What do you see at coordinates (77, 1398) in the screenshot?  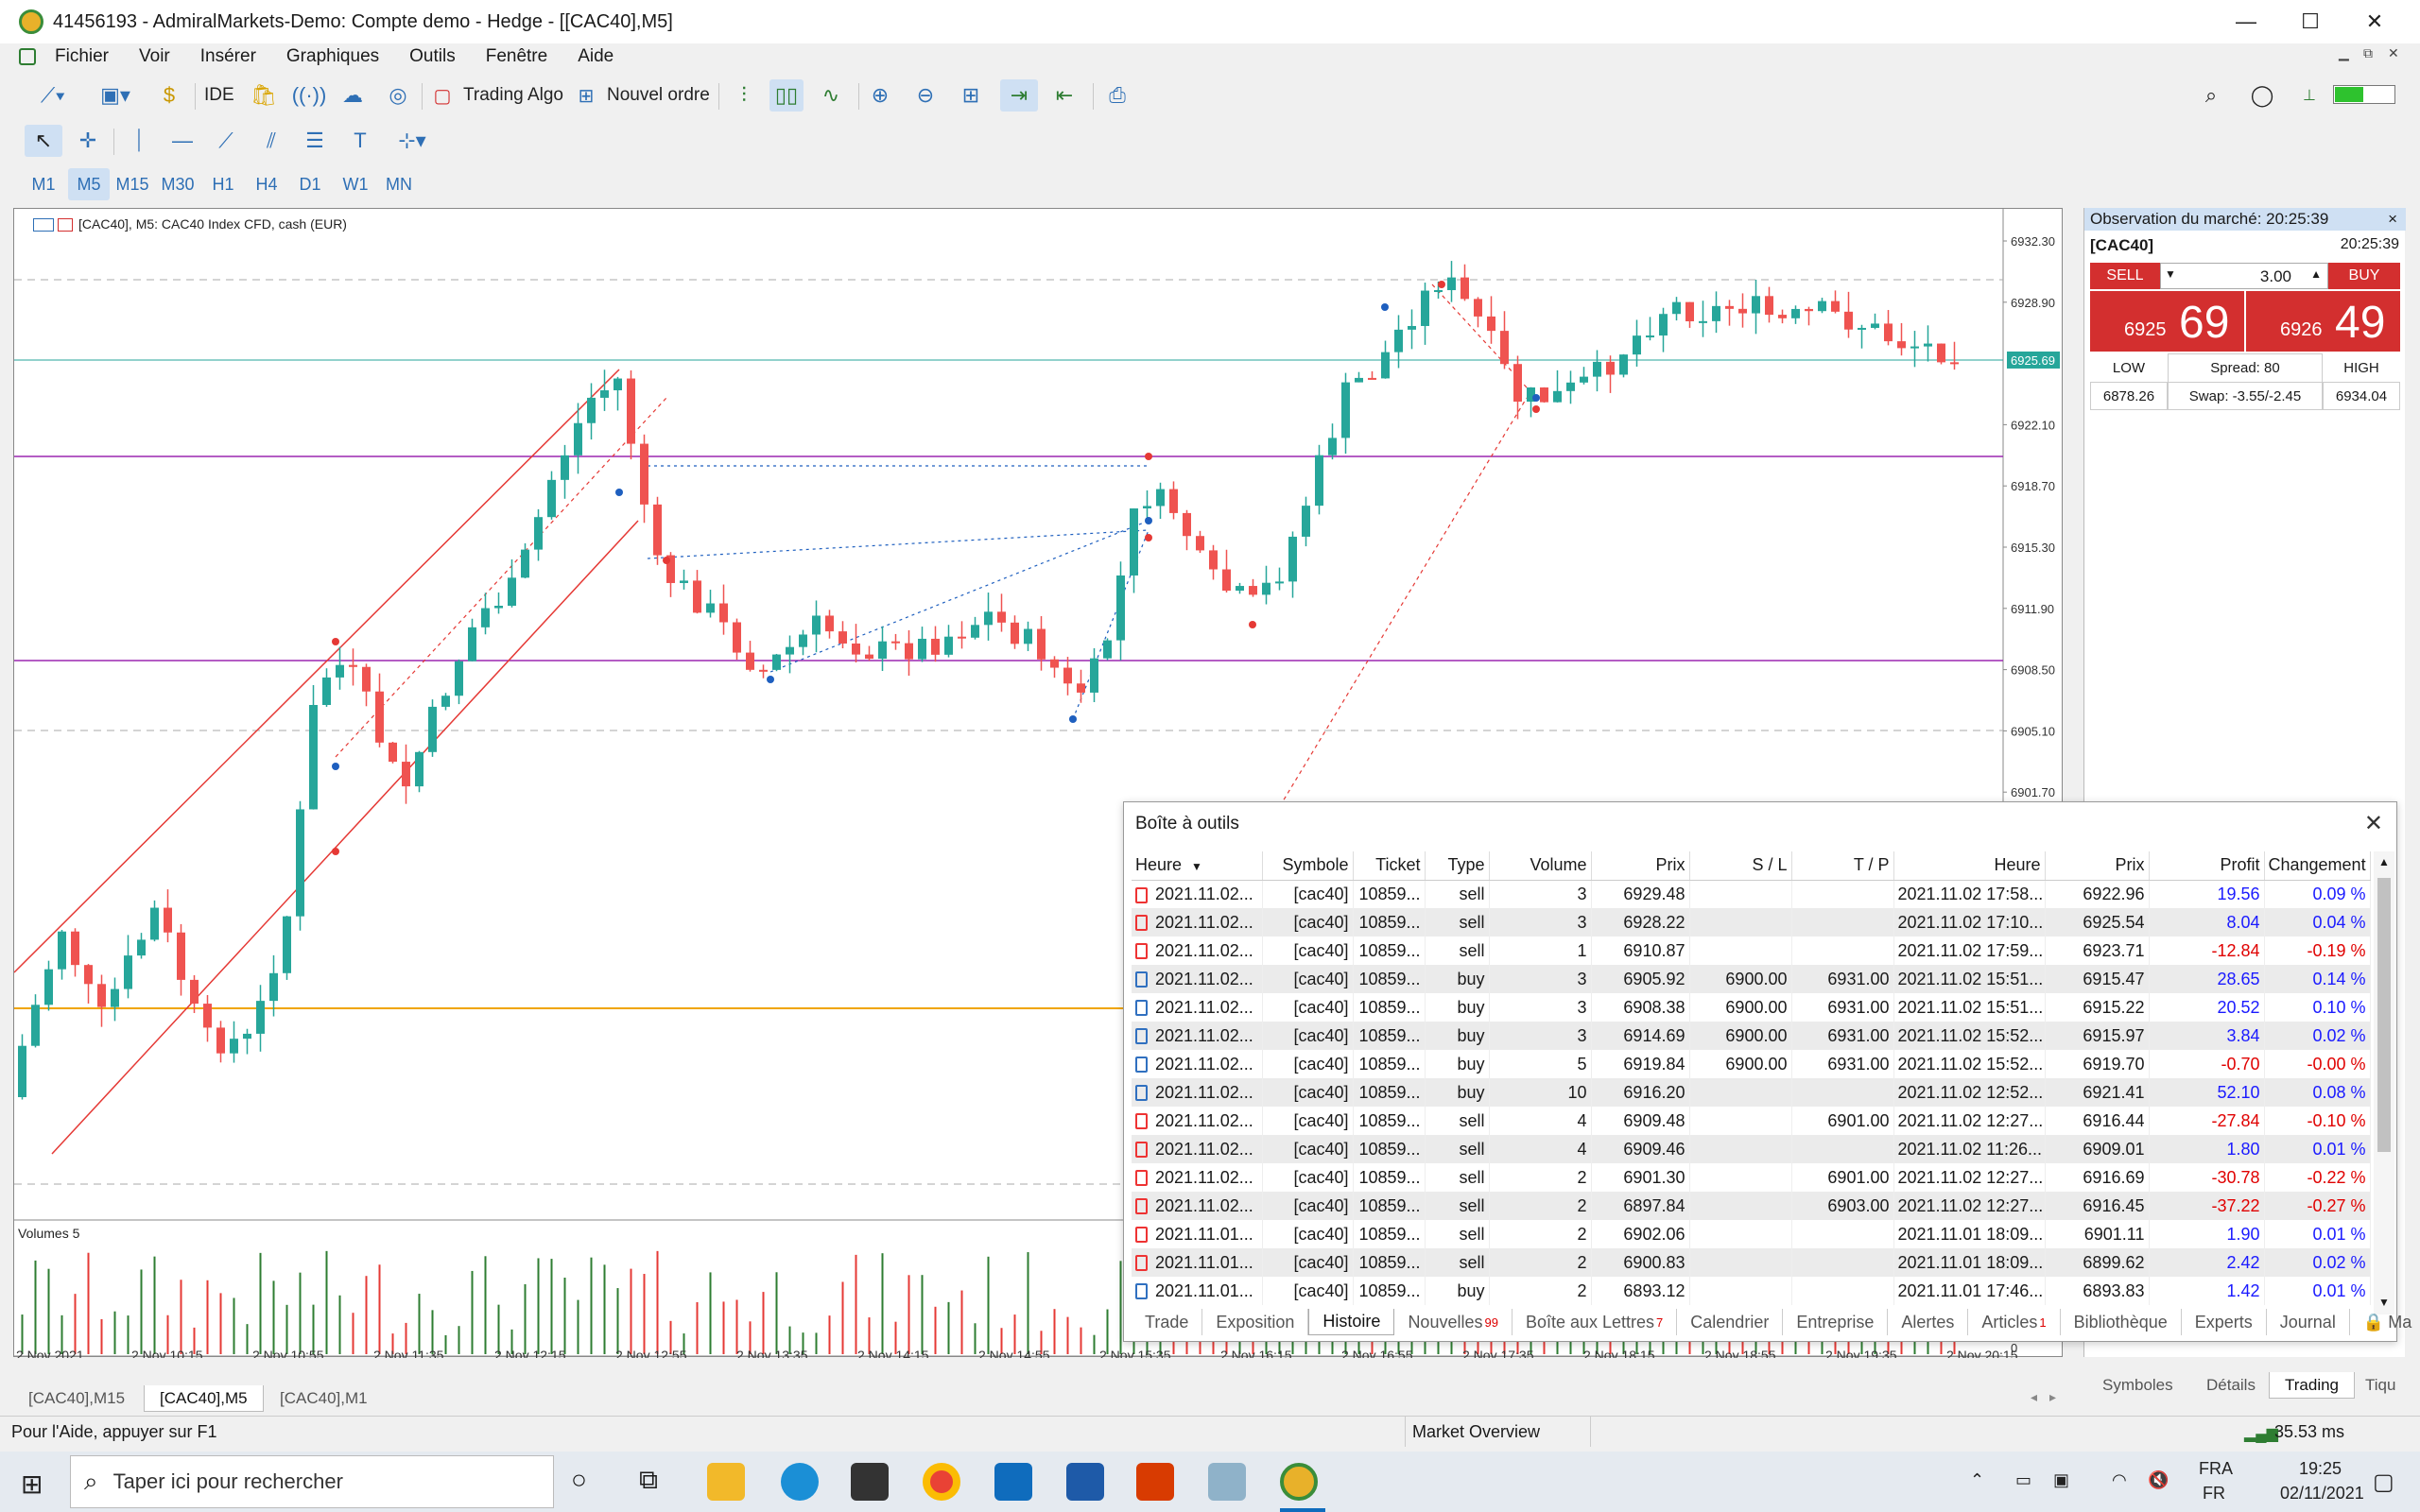 I see `chart-tab-m15: [CAC40],M15` at bounding box center [77, 1398].